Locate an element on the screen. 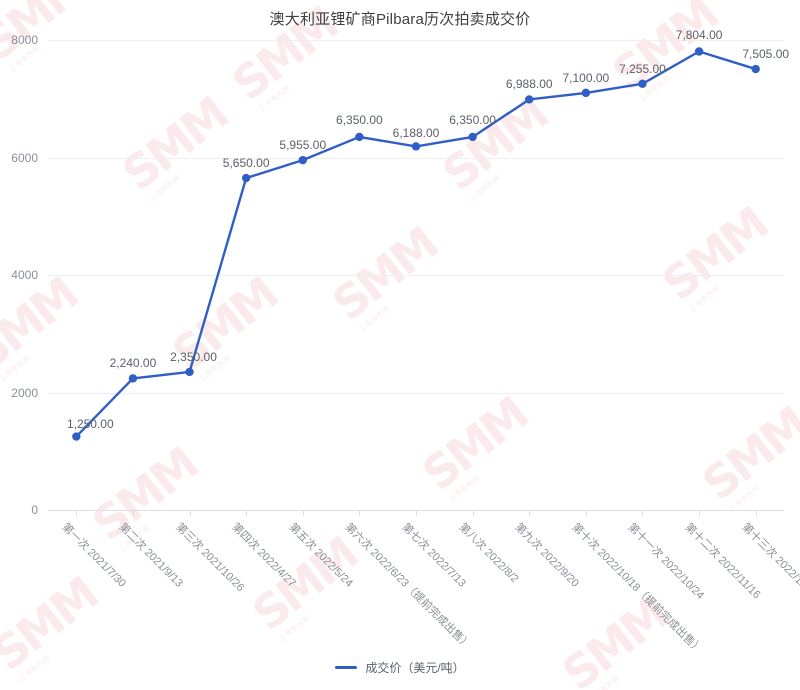 This screenshot has height=690, width=800. y-axis-tick-label: 2000 is located at coordinates (24, 392).